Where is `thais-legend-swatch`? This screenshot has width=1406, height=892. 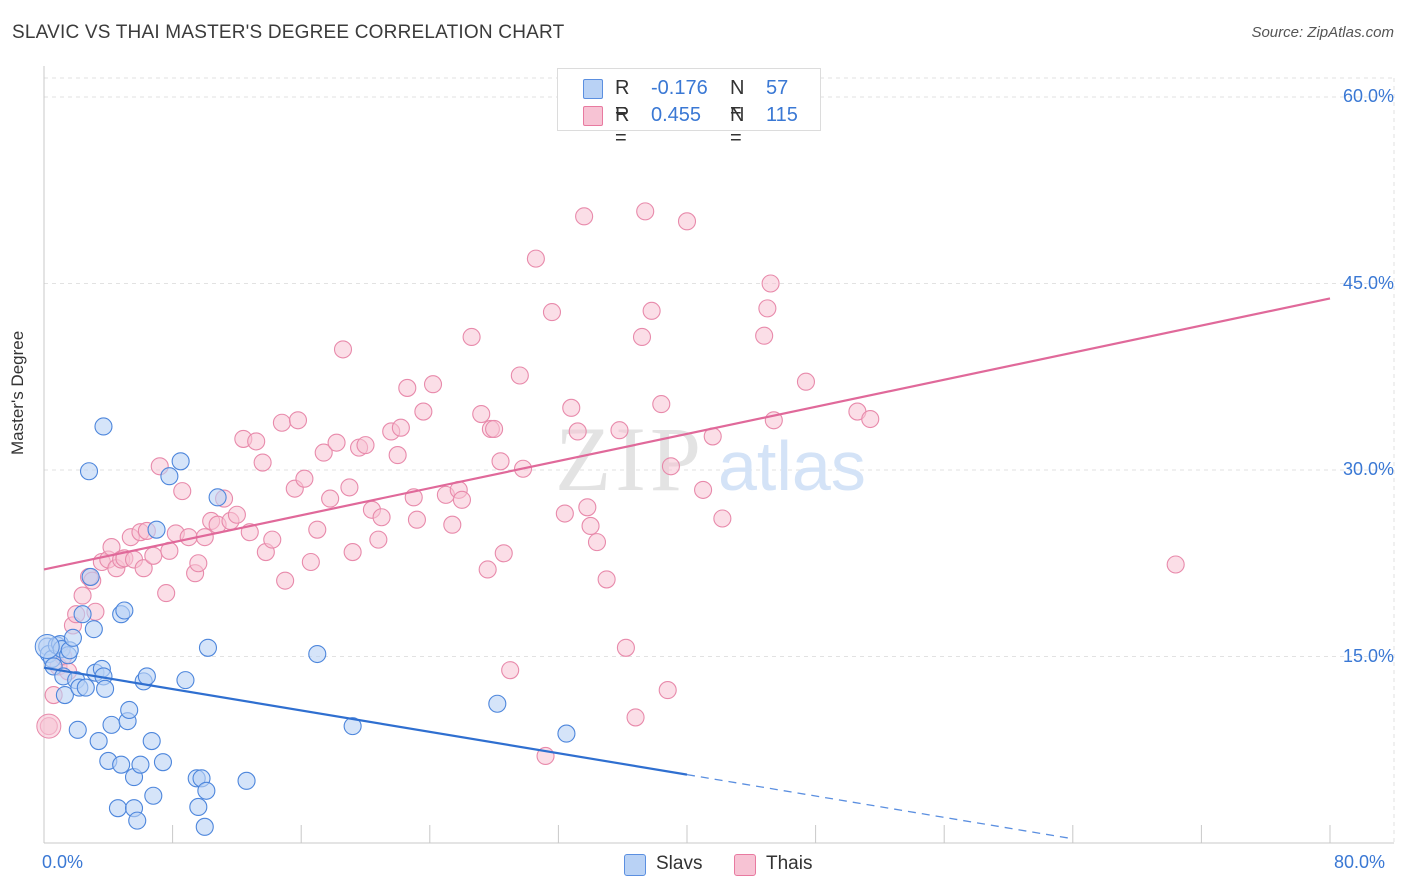
thais-legend-swatch is located at coordinates (745, 865).